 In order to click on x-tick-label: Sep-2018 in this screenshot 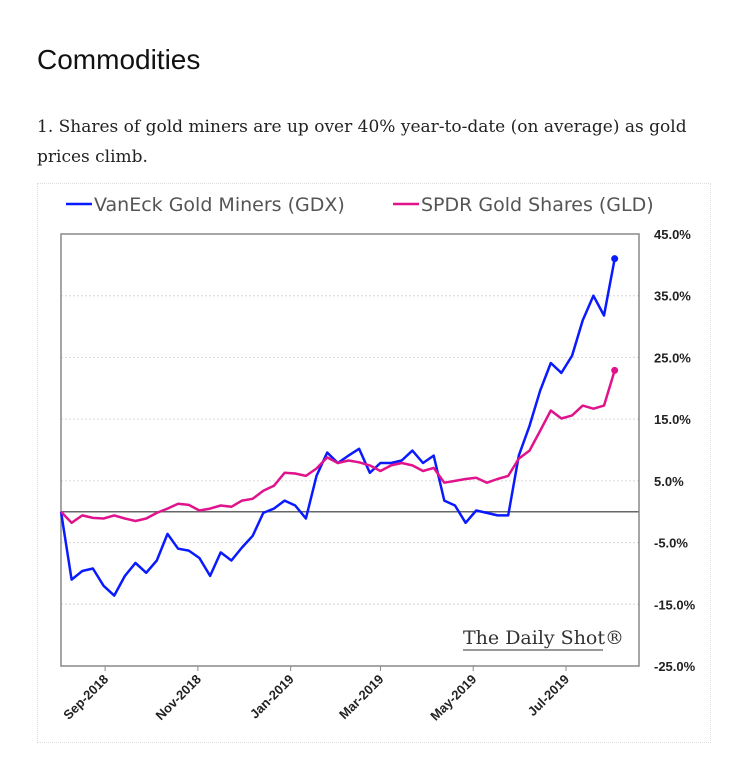, I will do `click(85, 697)`.